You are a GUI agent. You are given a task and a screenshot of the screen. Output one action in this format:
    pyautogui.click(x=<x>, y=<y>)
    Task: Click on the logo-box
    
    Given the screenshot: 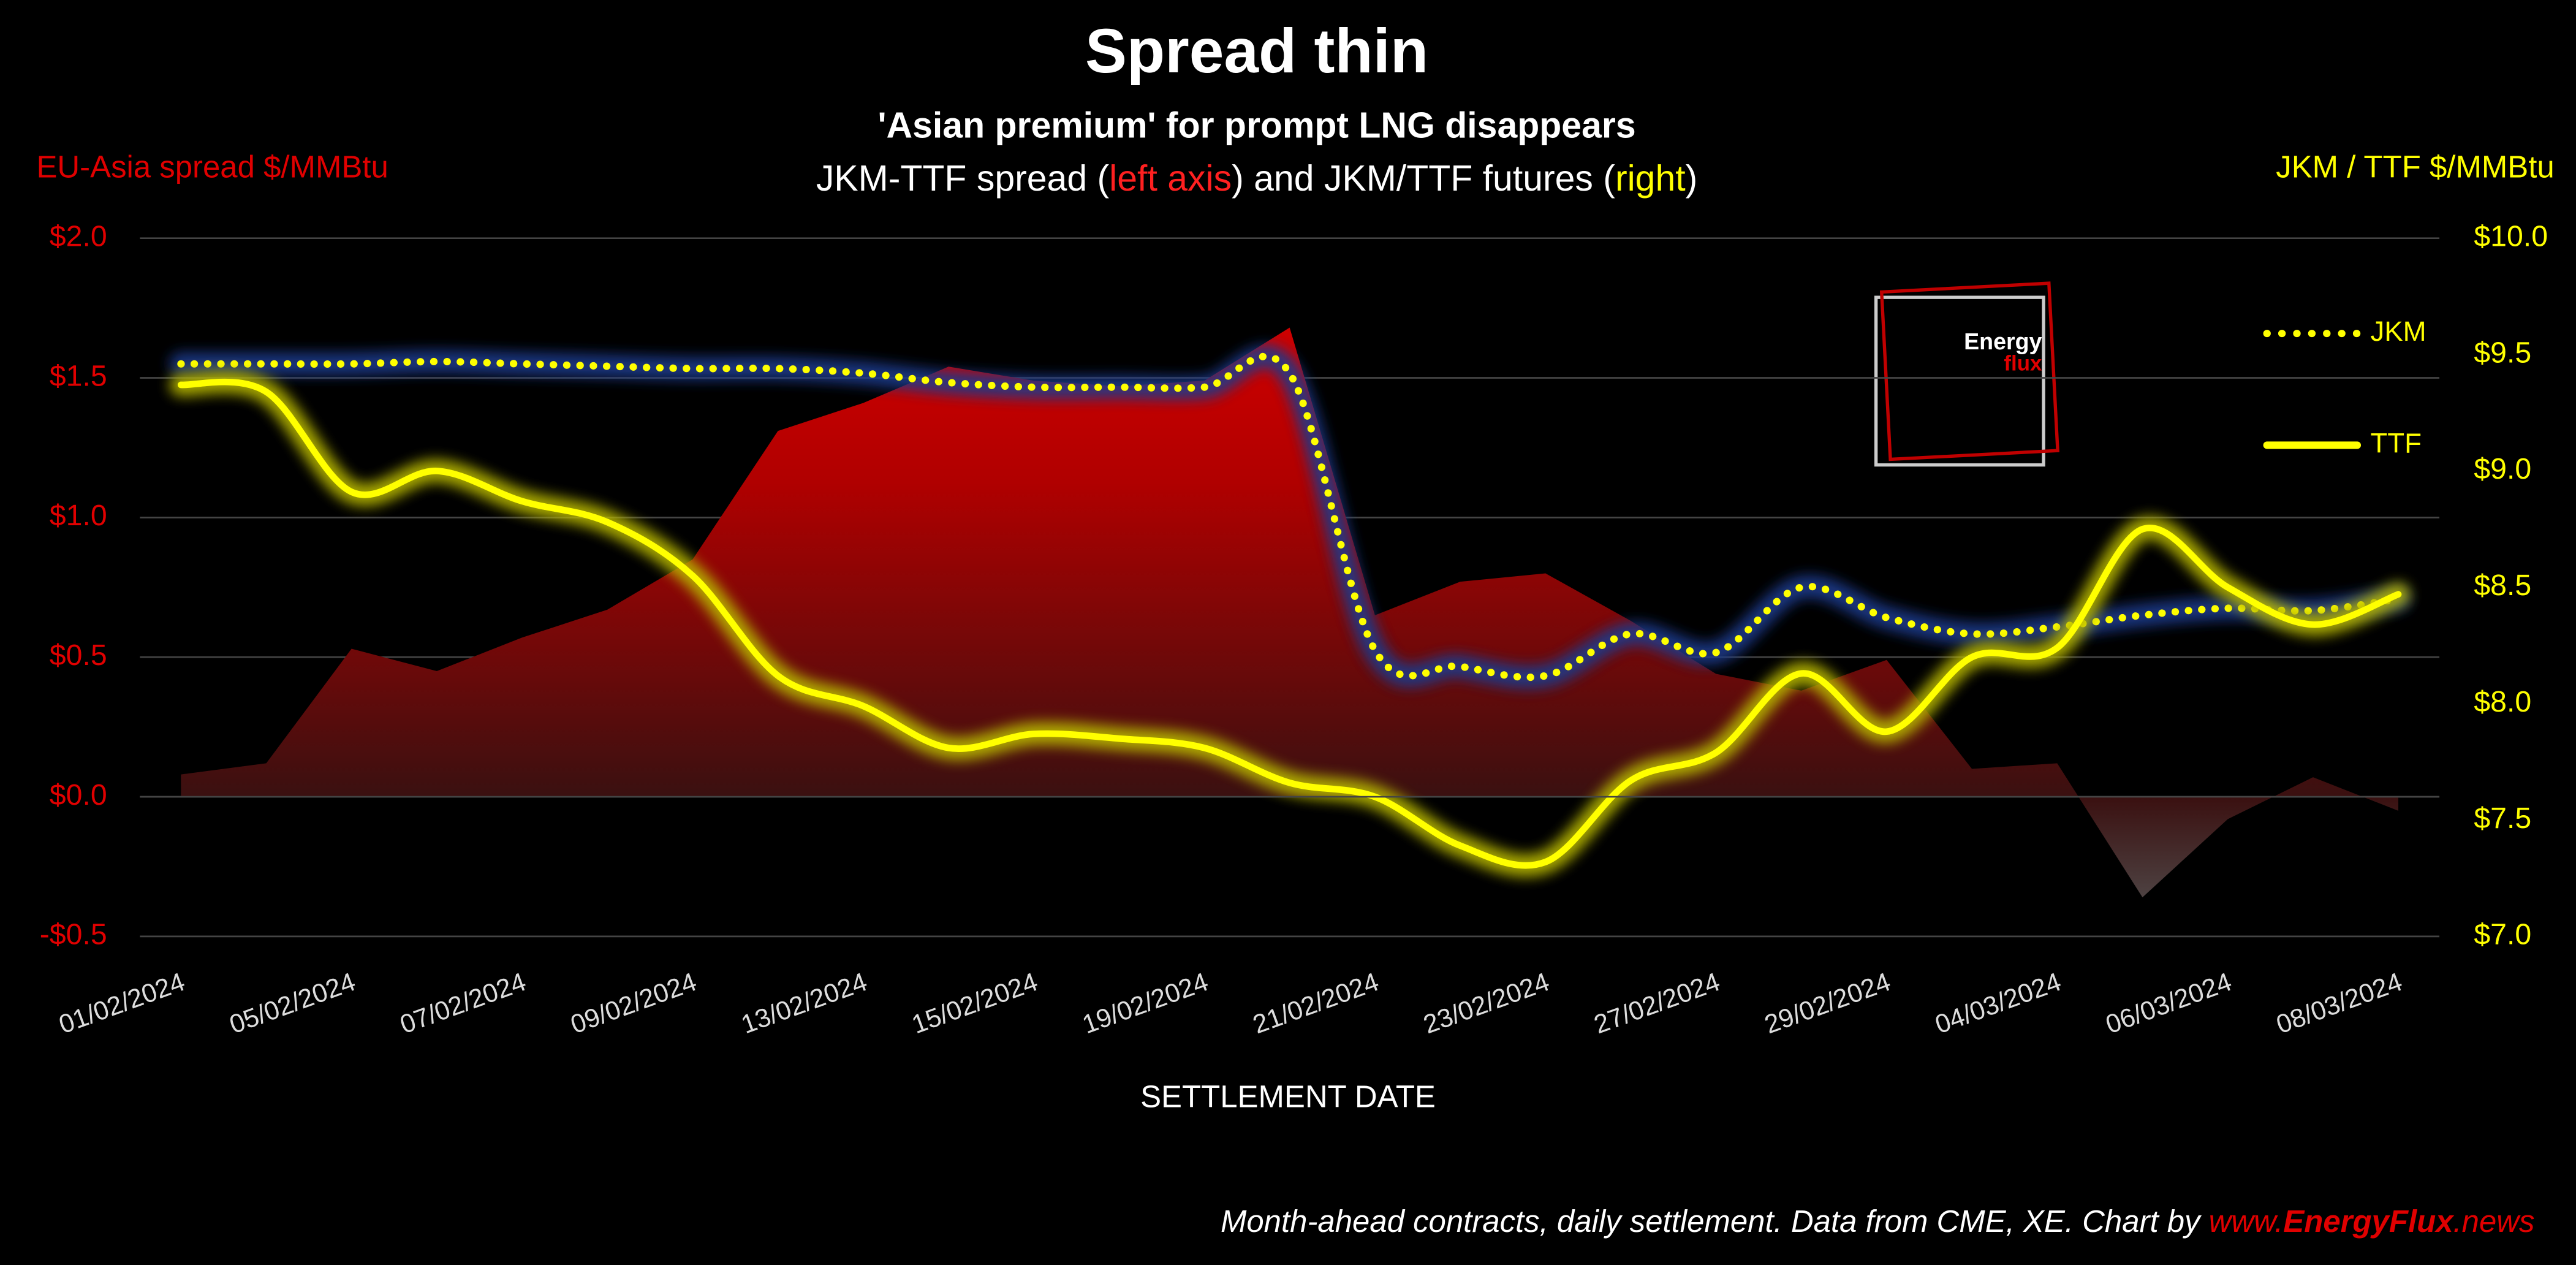 What is the action you would take?
    pyautogui.click(x=1960, y=381)
    